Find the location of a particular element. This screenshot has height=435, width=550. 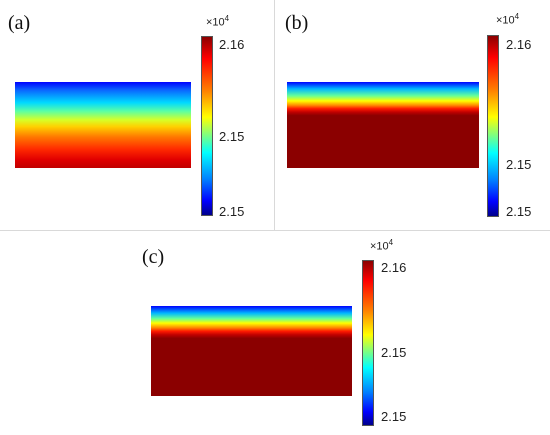

panel-label: (b) is located at coordinates (297, 23).